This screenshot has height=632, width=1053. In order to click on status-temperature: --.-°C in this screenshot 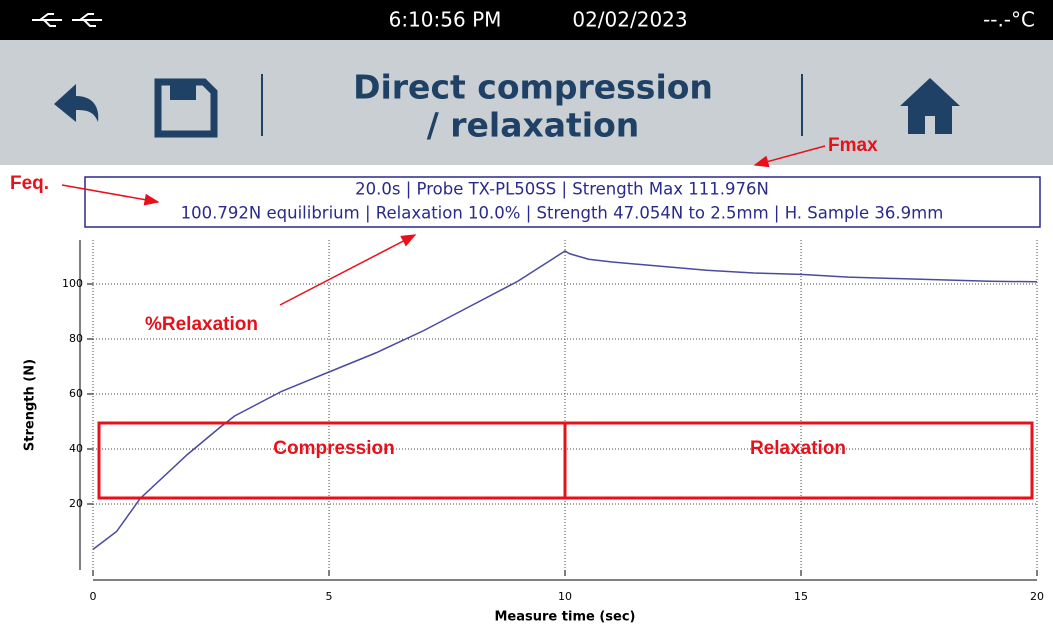, I will do `click(1009, 20)`.